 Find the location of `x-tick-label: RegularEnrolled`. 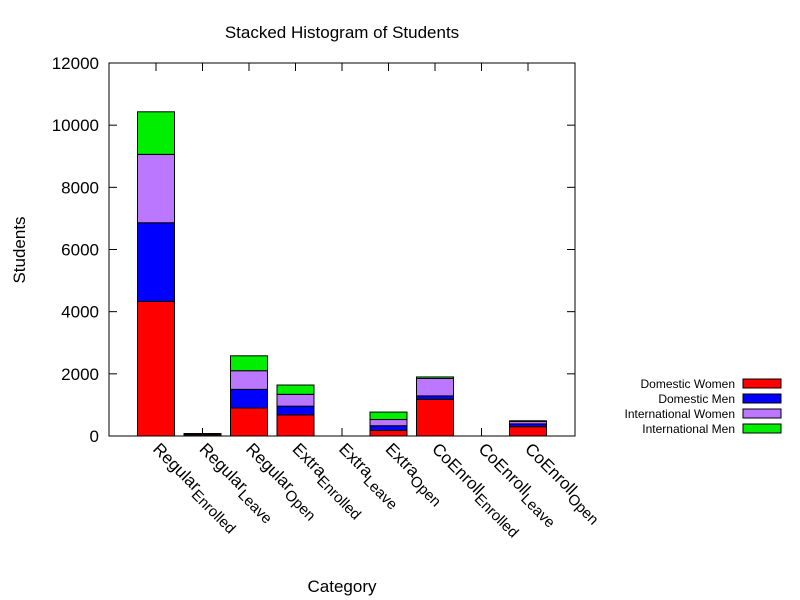

x-tick-label: RegularEnrolled is located at coordinates (195, 488).